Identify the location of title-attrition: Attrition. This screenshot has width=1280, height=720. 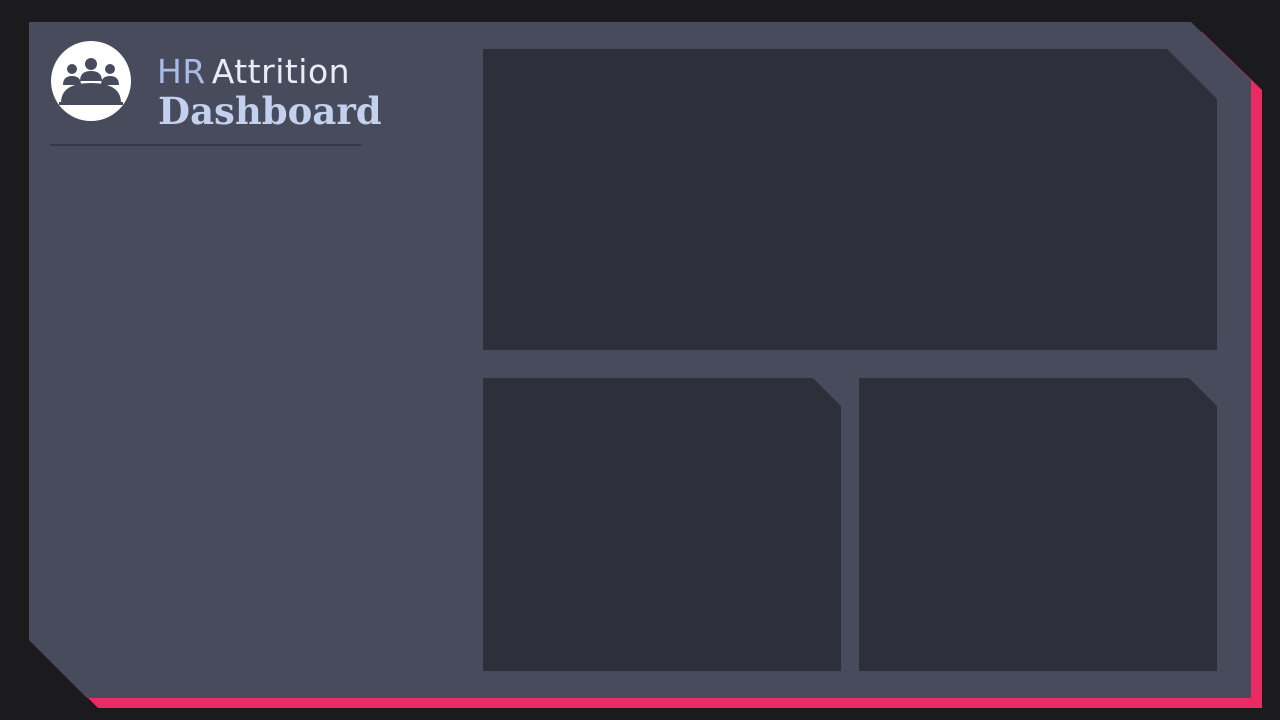
(281, 71).